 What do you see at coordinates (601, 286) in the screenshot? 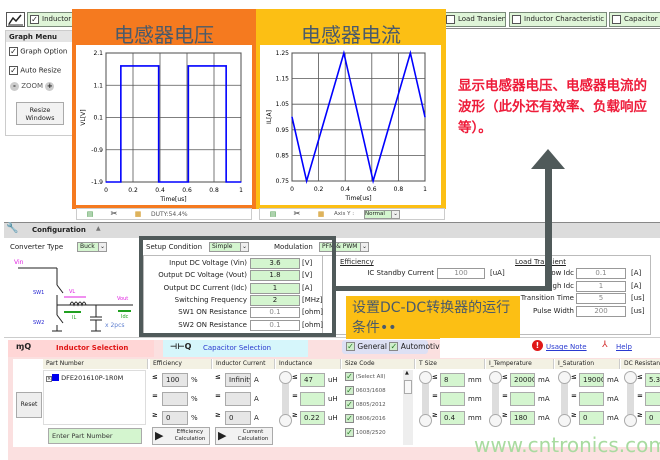
I see `load-transient-input: 1` at bounding box center [601, 286].